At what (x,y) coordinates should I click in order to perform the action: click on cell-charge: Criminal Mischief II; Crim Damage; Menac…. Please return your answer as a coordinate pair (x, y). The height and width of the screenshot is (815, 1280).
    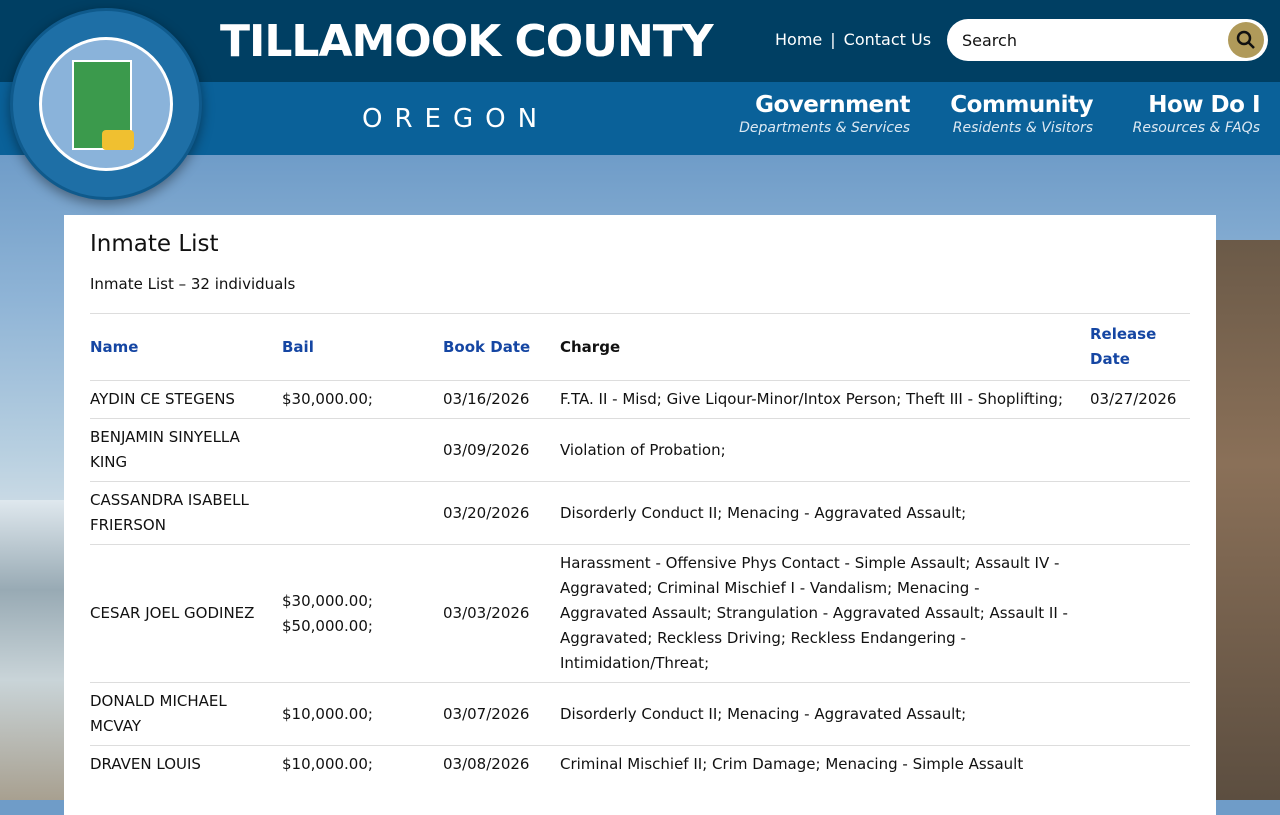
    Looking at the image, I should click on (792, 764).